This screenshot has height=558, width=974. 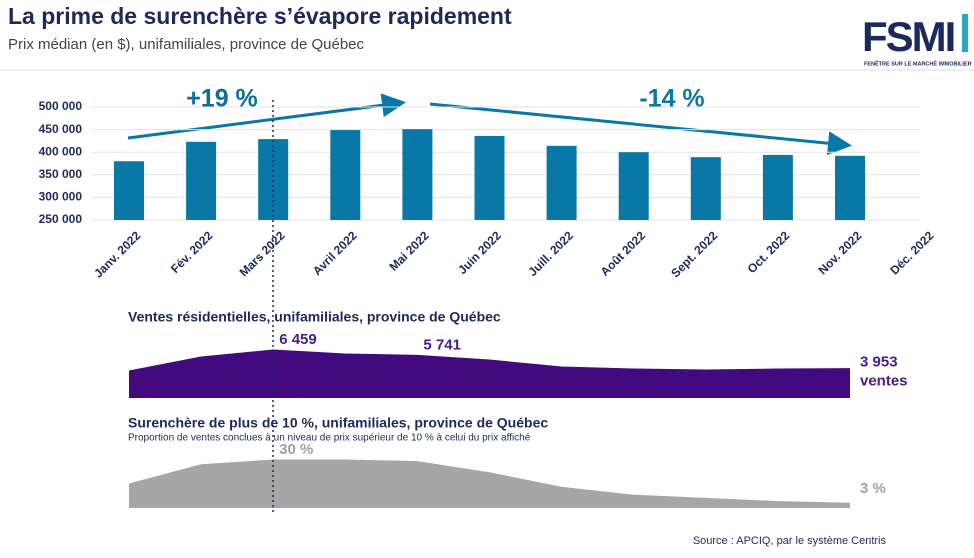 I want to click on source: Source : APCIQ, par le système Centris, so click(x=790, y=541).